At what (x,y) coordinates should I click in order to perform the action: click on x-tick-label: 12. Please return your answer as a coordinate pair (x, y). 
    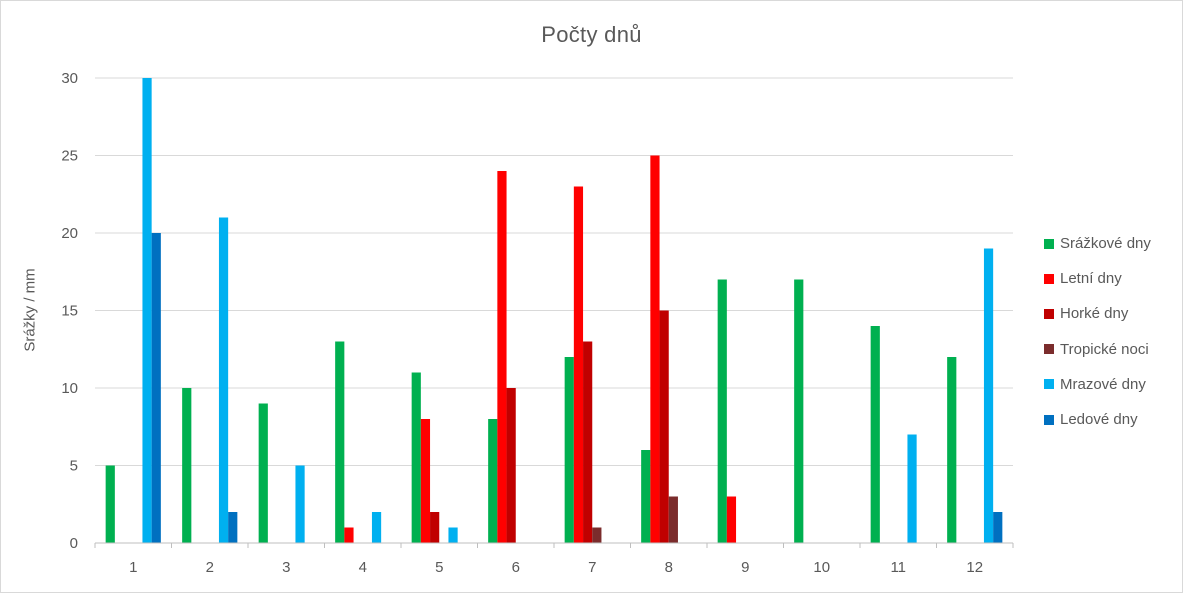
    Looking at the image, I should click on (974, 567).